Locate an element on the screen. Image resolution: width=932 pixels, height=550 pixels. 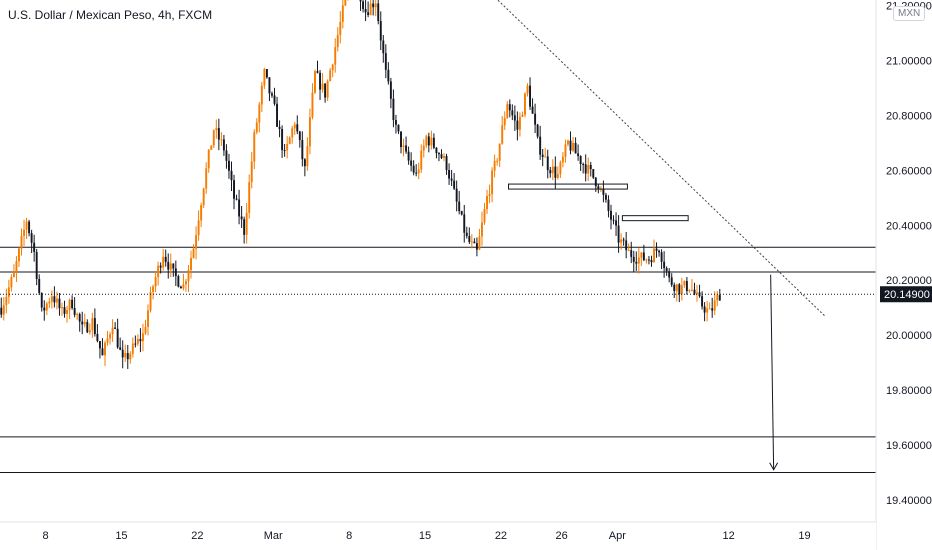
chart-title: U.S. Dollar / Mexican Peso, 4h, FXCM is located at coordinates (110, 15).